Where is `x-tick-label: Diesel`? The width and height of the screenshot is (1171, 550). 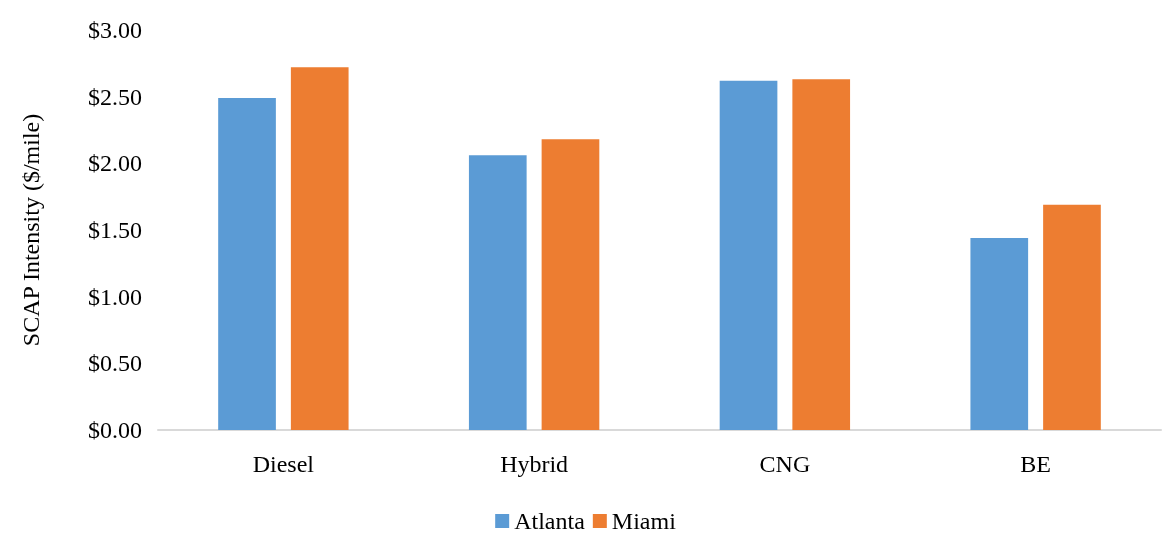 x-tick-label: Diesel is located at coordinates (283, 464).